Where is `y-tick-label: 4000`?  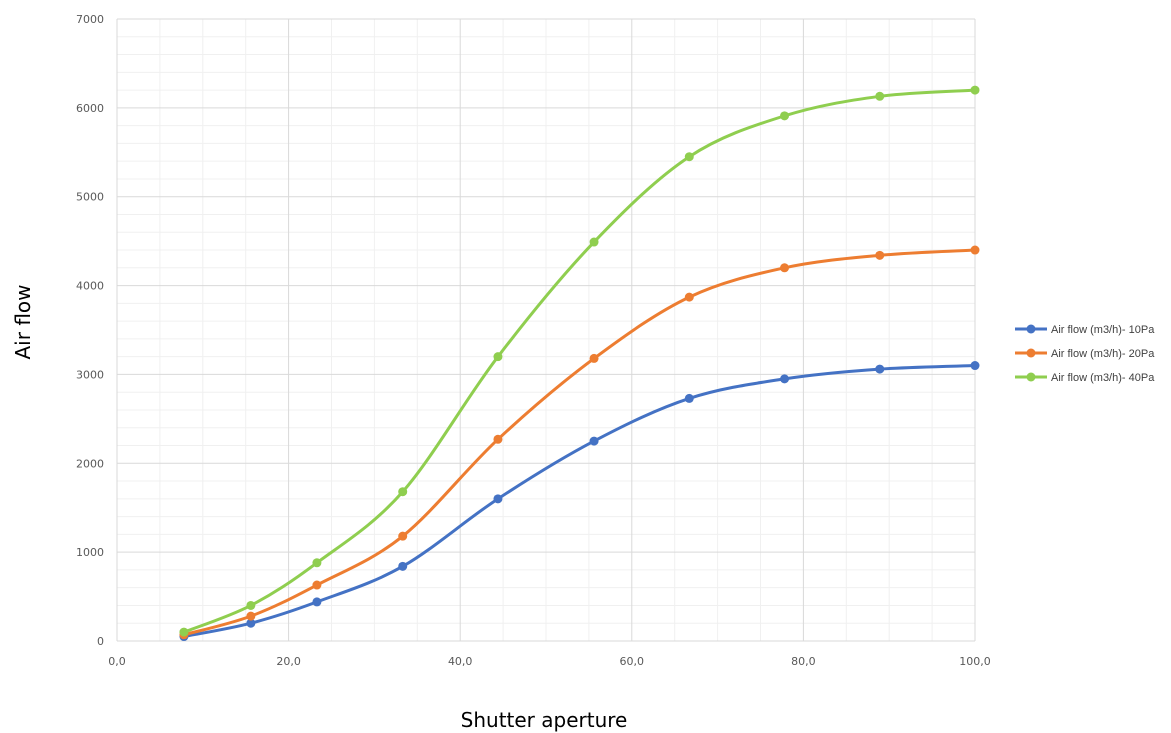 y-tick-label: 4000 is located at coordinates (90, 286).